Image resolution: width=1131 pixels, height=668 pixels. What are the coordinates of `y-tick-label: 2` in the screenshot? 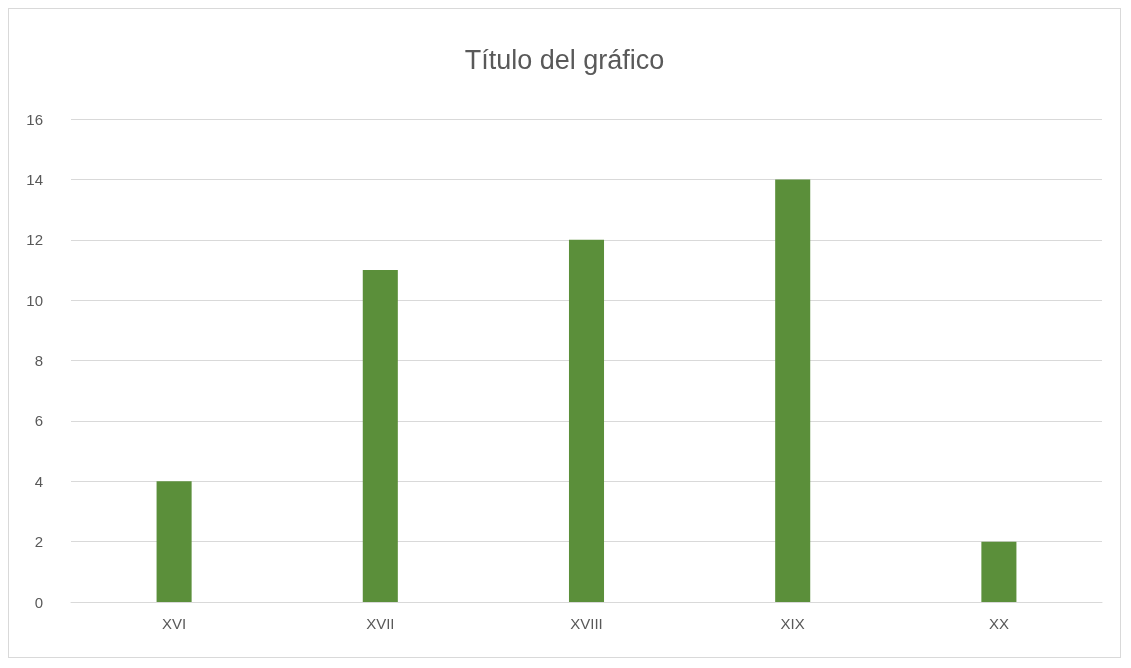 It's located at (38, 542).